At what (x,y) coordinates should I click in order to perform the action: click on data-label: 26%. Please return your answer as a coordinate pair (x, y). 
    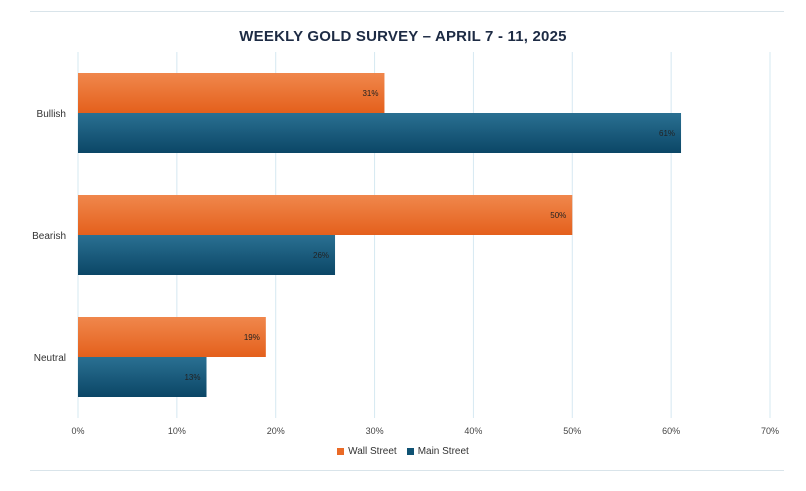
    Looking at the image, I should click on (321, 255).